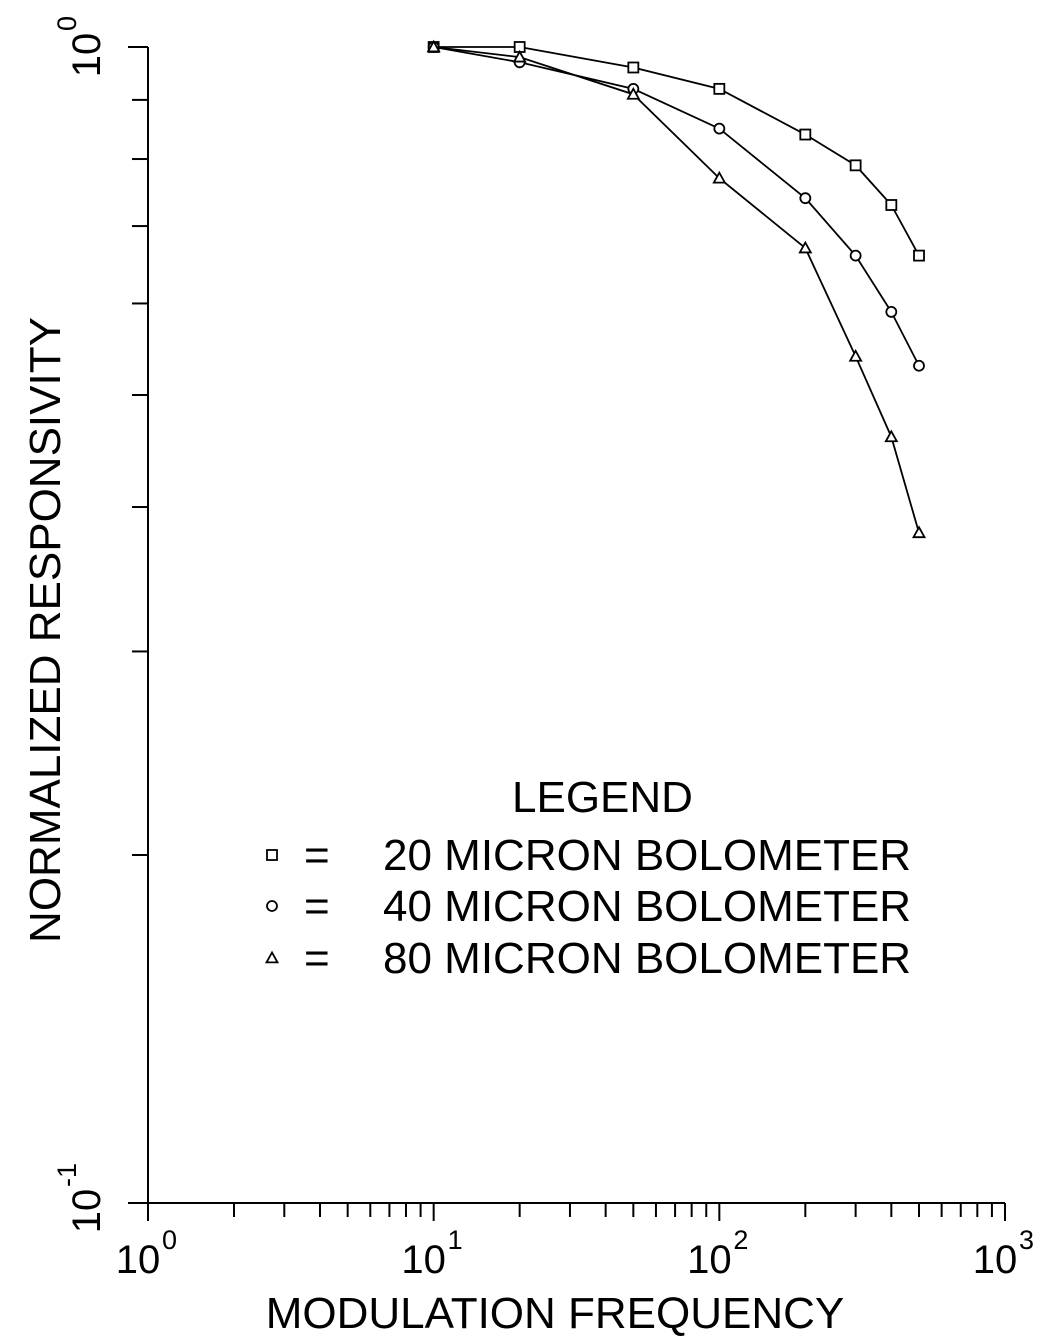 This screenshot has width=1045, height=1338. Describe the element at coordinates (45, 630) in the screenshot. I see `y-axis-title: NORMALIZED RESPONSIVITY` at that location.